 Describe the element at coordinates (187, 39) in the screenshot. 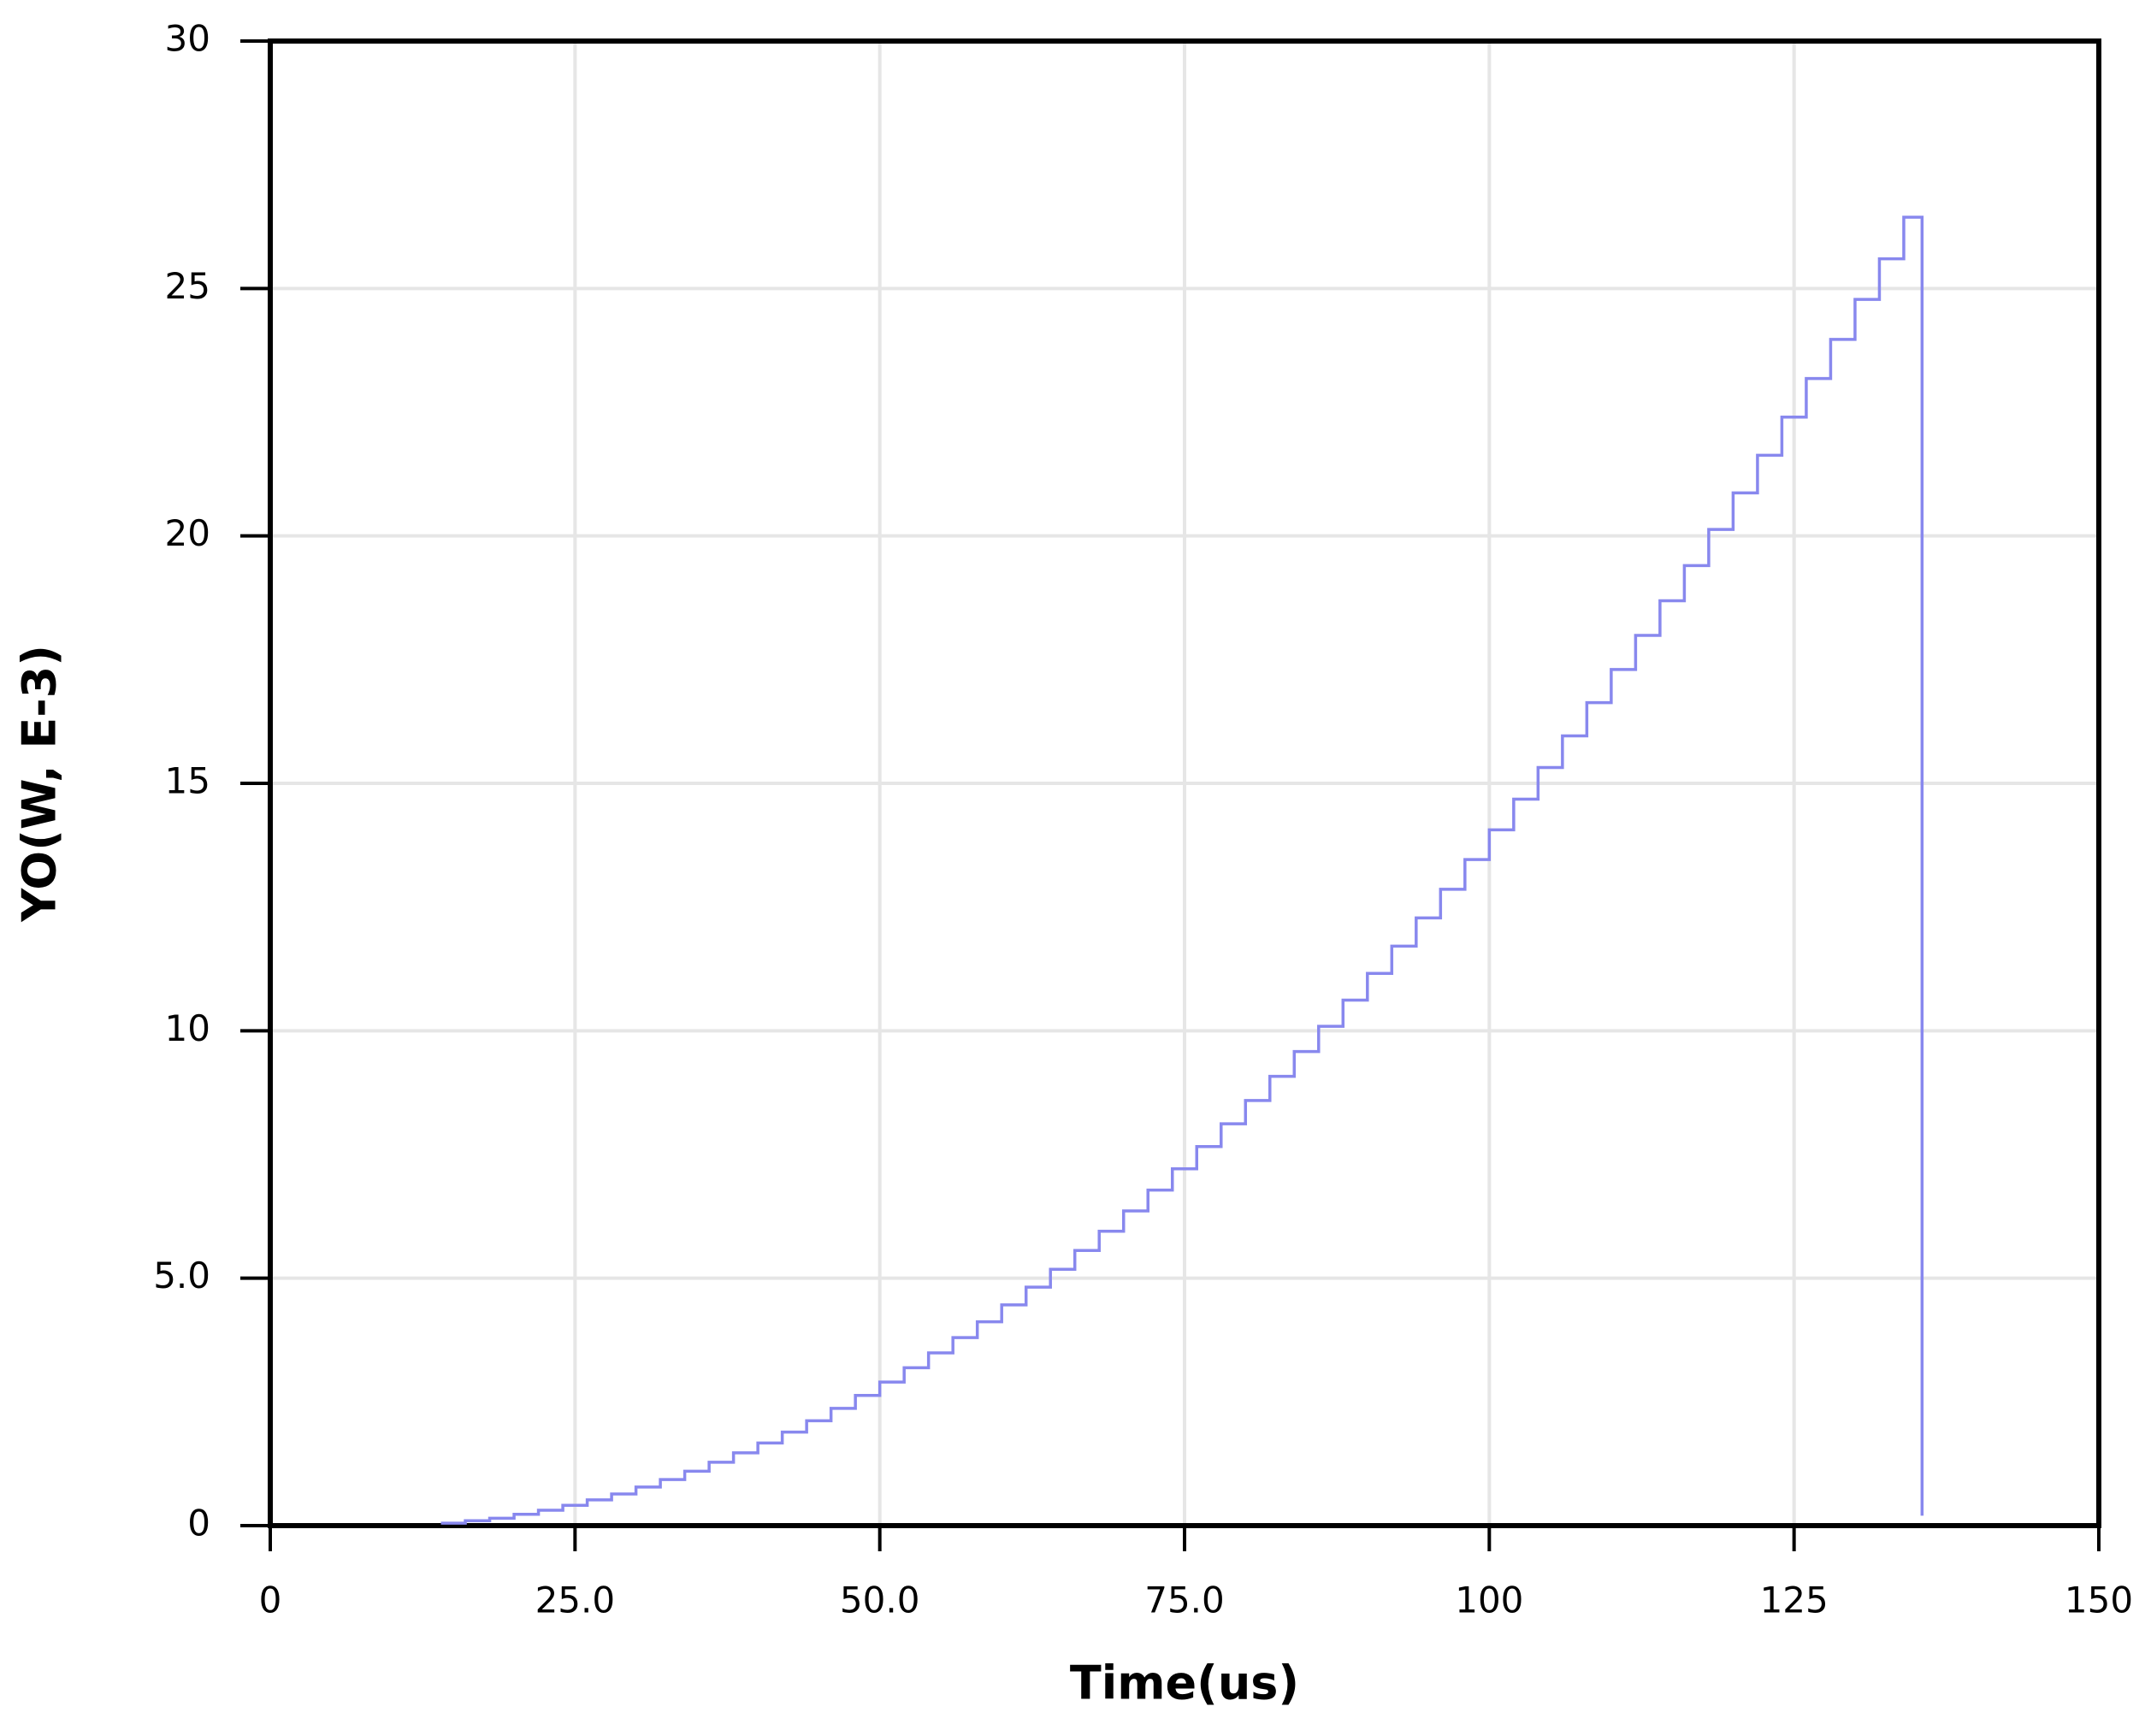

I see `y-tick-label: 30` at that location.